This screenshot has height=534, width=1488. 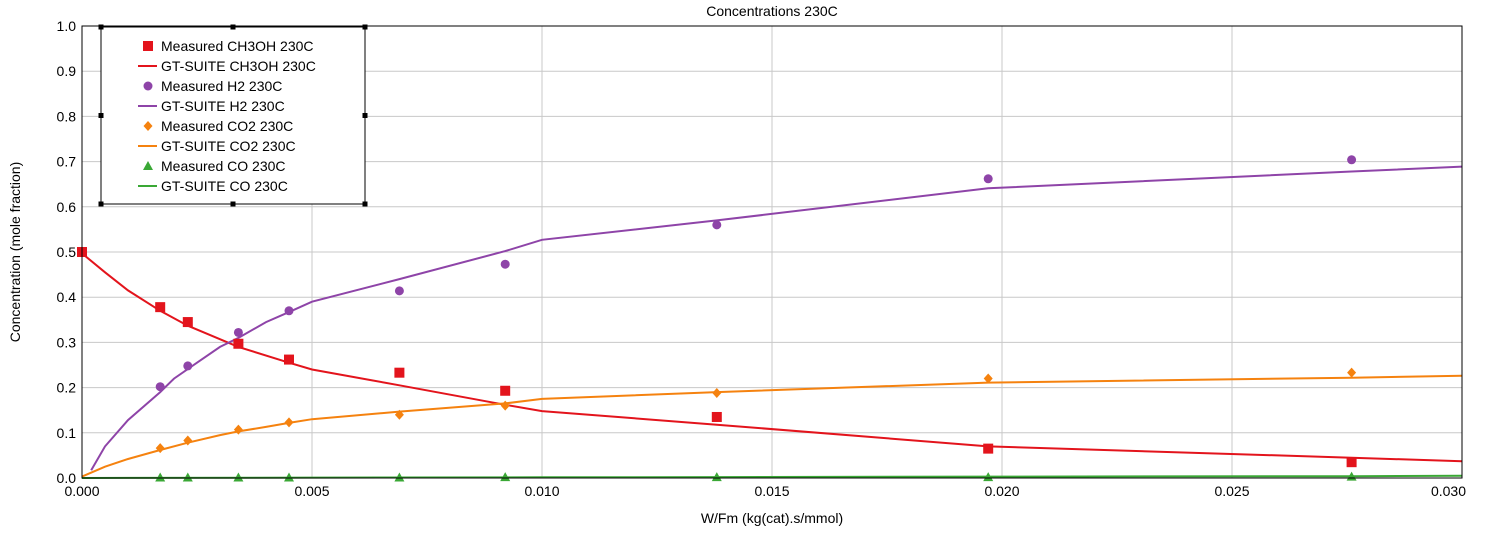 What do you see at coordinates (541, 491) in the screenshot?
I see `x-tick-label: 0.010` at bounding box center [541, 491].